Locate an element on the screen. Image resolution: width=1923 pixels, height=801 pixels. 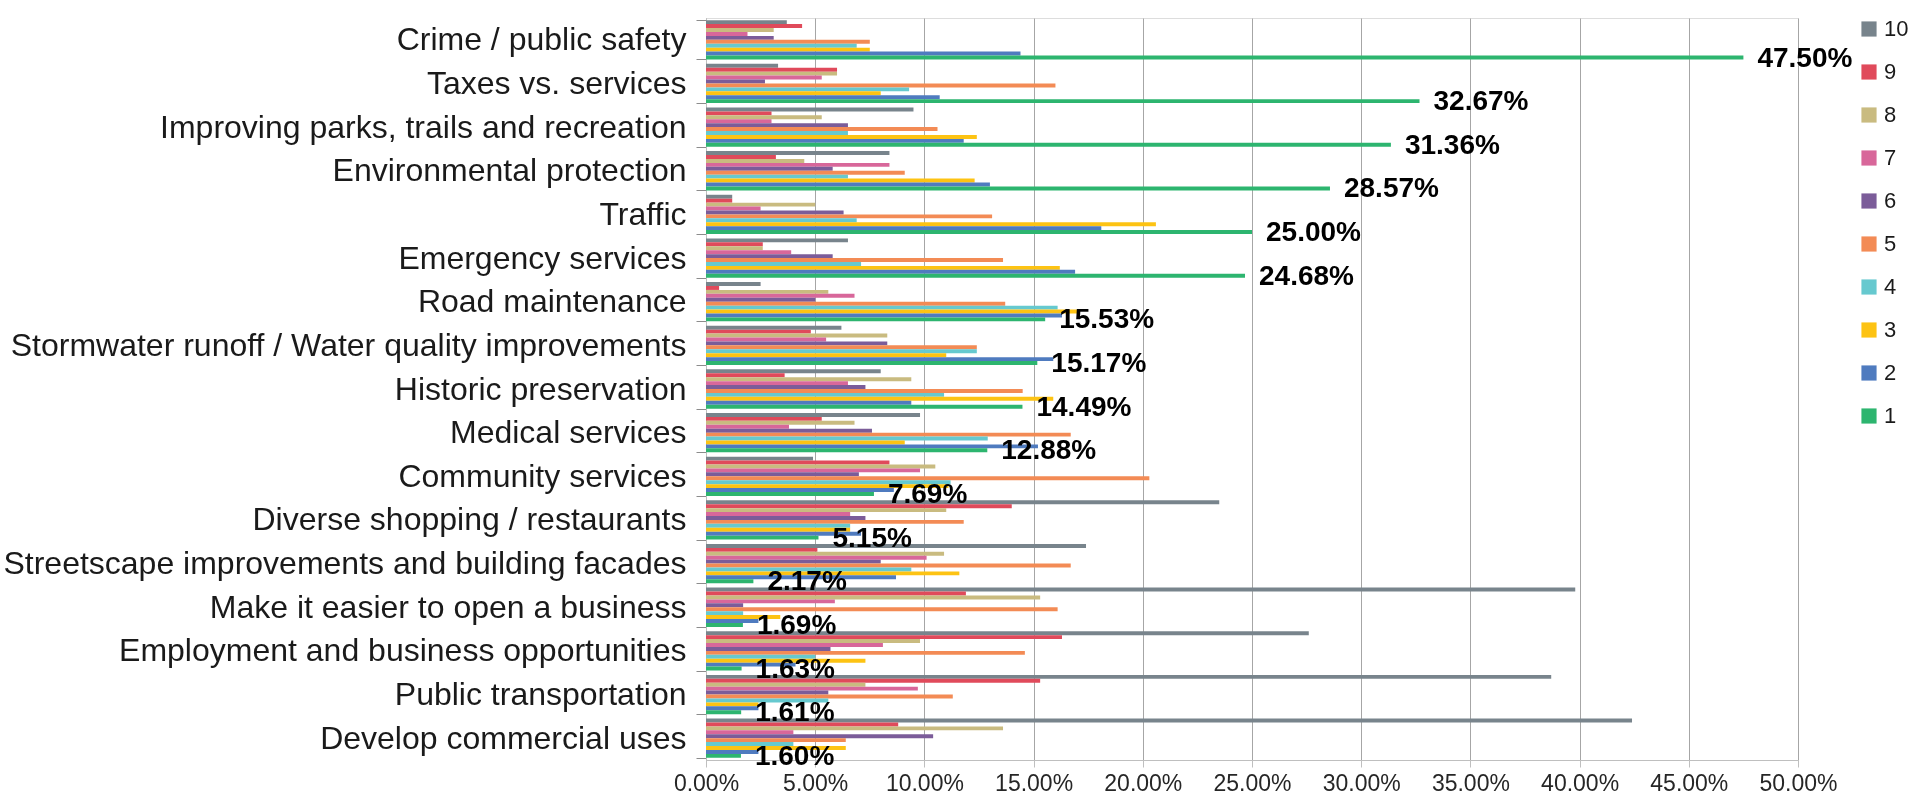
data-label: 5.15% is located at coordinates (872, 537).